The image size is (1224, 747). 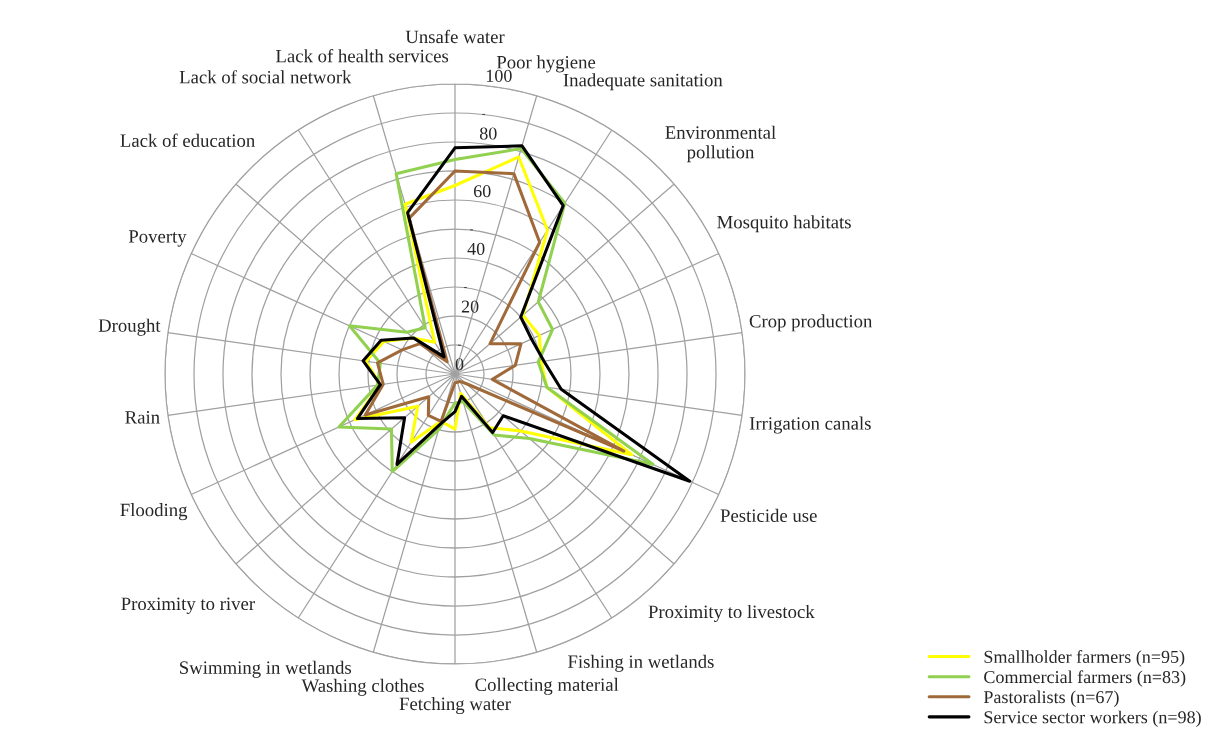 What do you see at coordinates (488, 133) in the screenshot?
I see `y-tick-label: 80` at bounding box center [488, 133].